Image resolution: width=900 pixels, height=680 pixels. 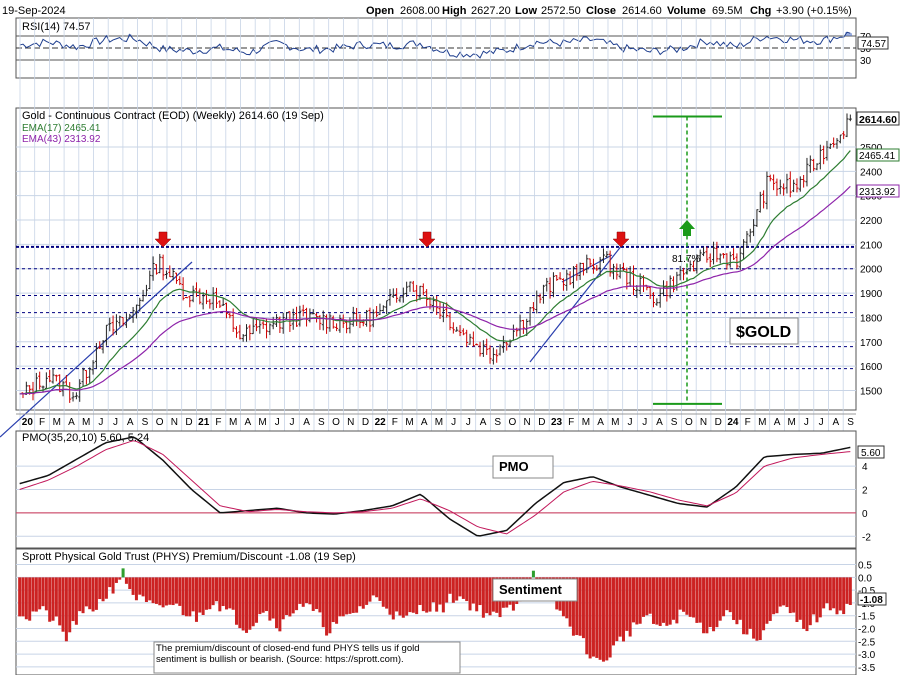 What do you see at coordinates (871, 245) in the screenshot?
I see `price-tick-label: 2100` at bounding box center [871, 245].